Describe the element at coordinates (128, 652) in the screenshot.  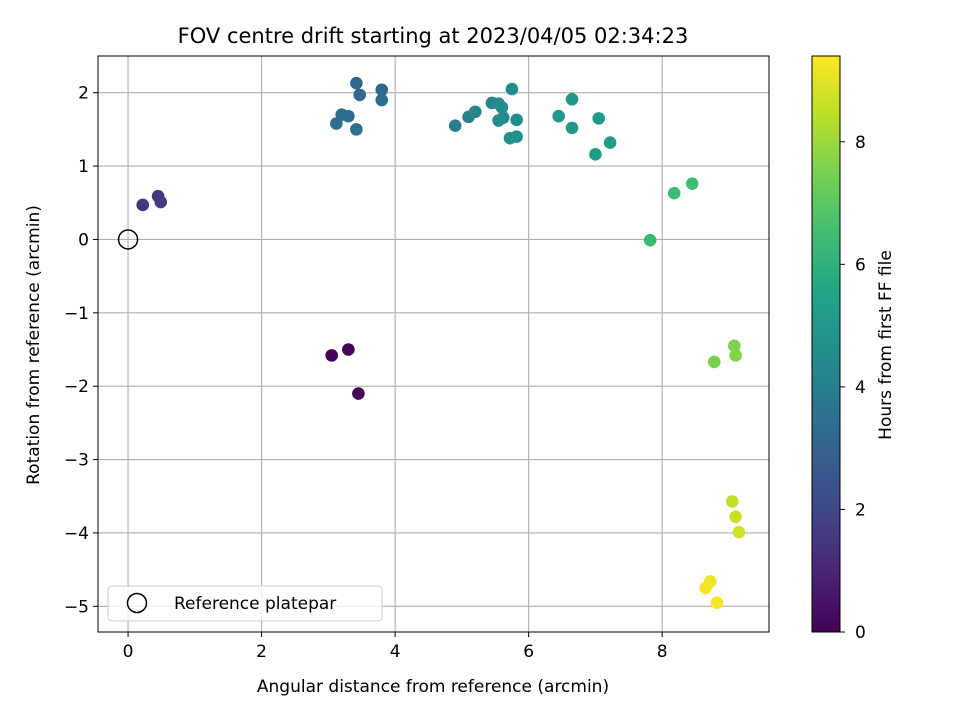
I see `x-tick-label: 0` at that location.